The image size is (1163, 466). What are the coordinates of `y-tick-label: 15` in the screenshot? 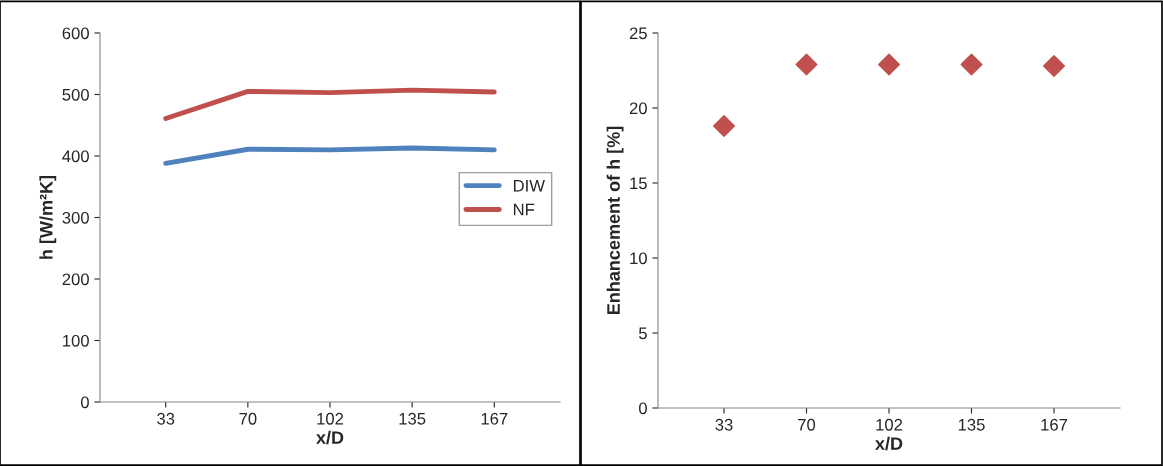 It's located at (638, 183).